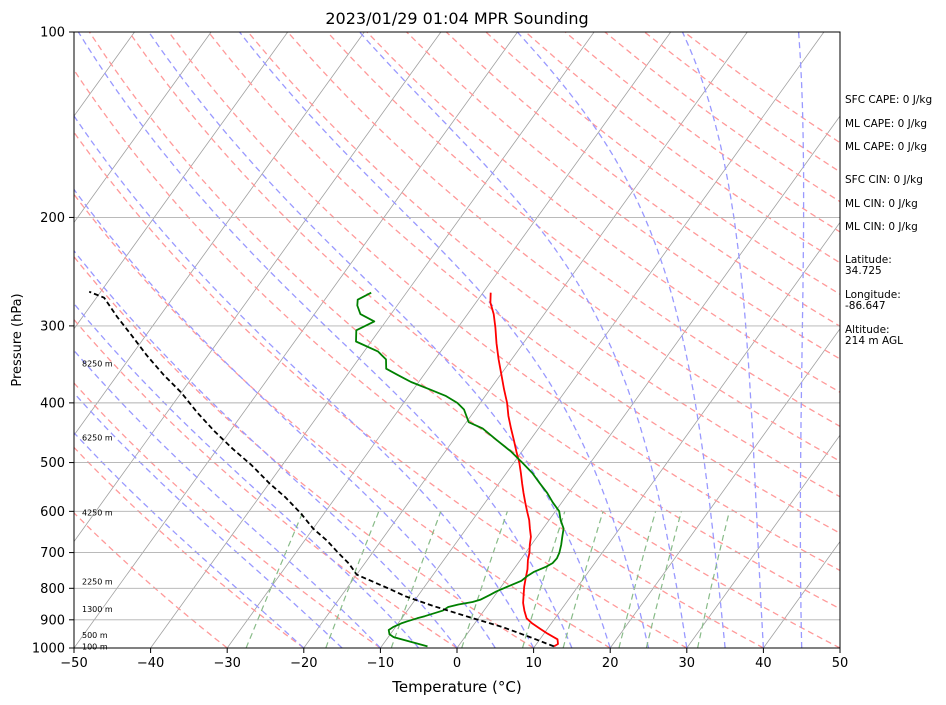 Image resolution: width=946 pixels, height=705 pixels. I want to click on chart-title: 2023/01/29 01:04 MPR Sounding, so click(456, 18).